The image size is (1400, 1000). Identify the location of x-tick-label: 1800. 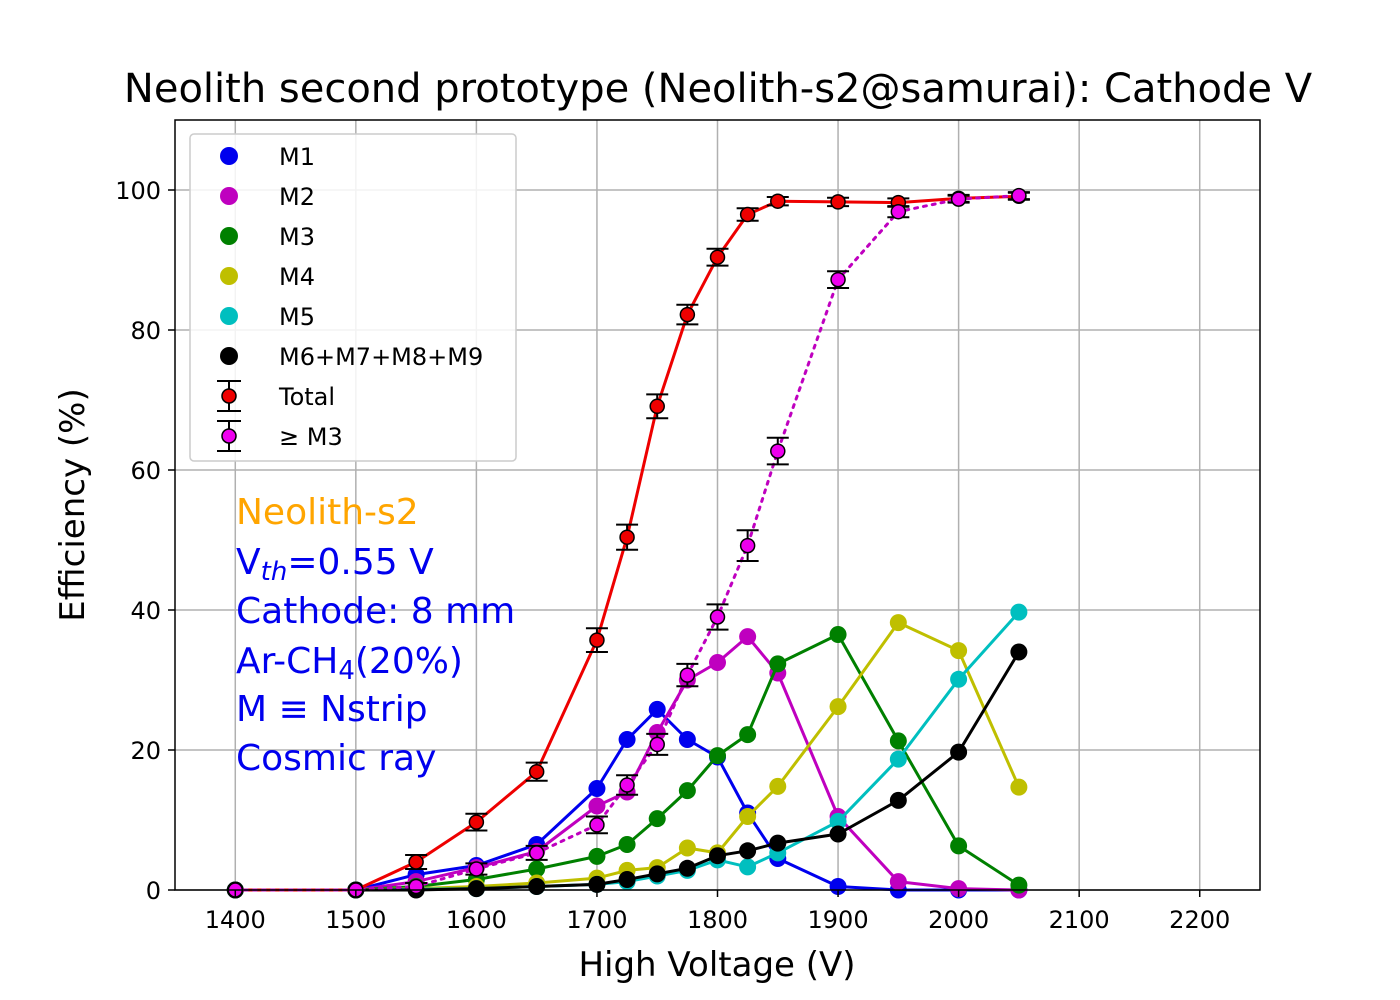
(717, 920).